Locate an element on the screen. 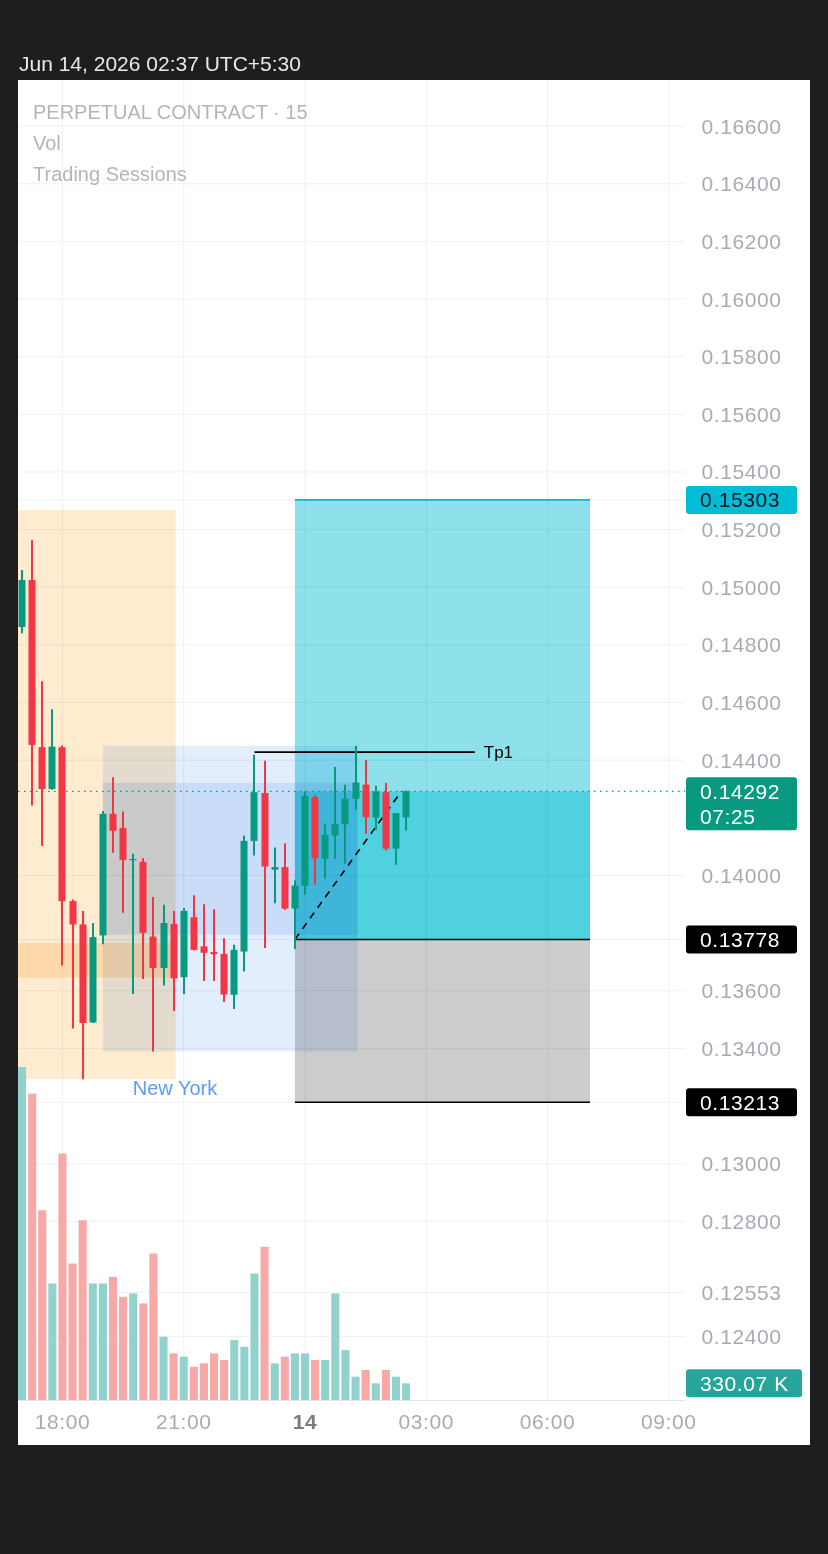 Image resolution: width=828 pixels, height=1554 pixels. x-tick-label: 18:00 is located at coordinates (62, 1421).